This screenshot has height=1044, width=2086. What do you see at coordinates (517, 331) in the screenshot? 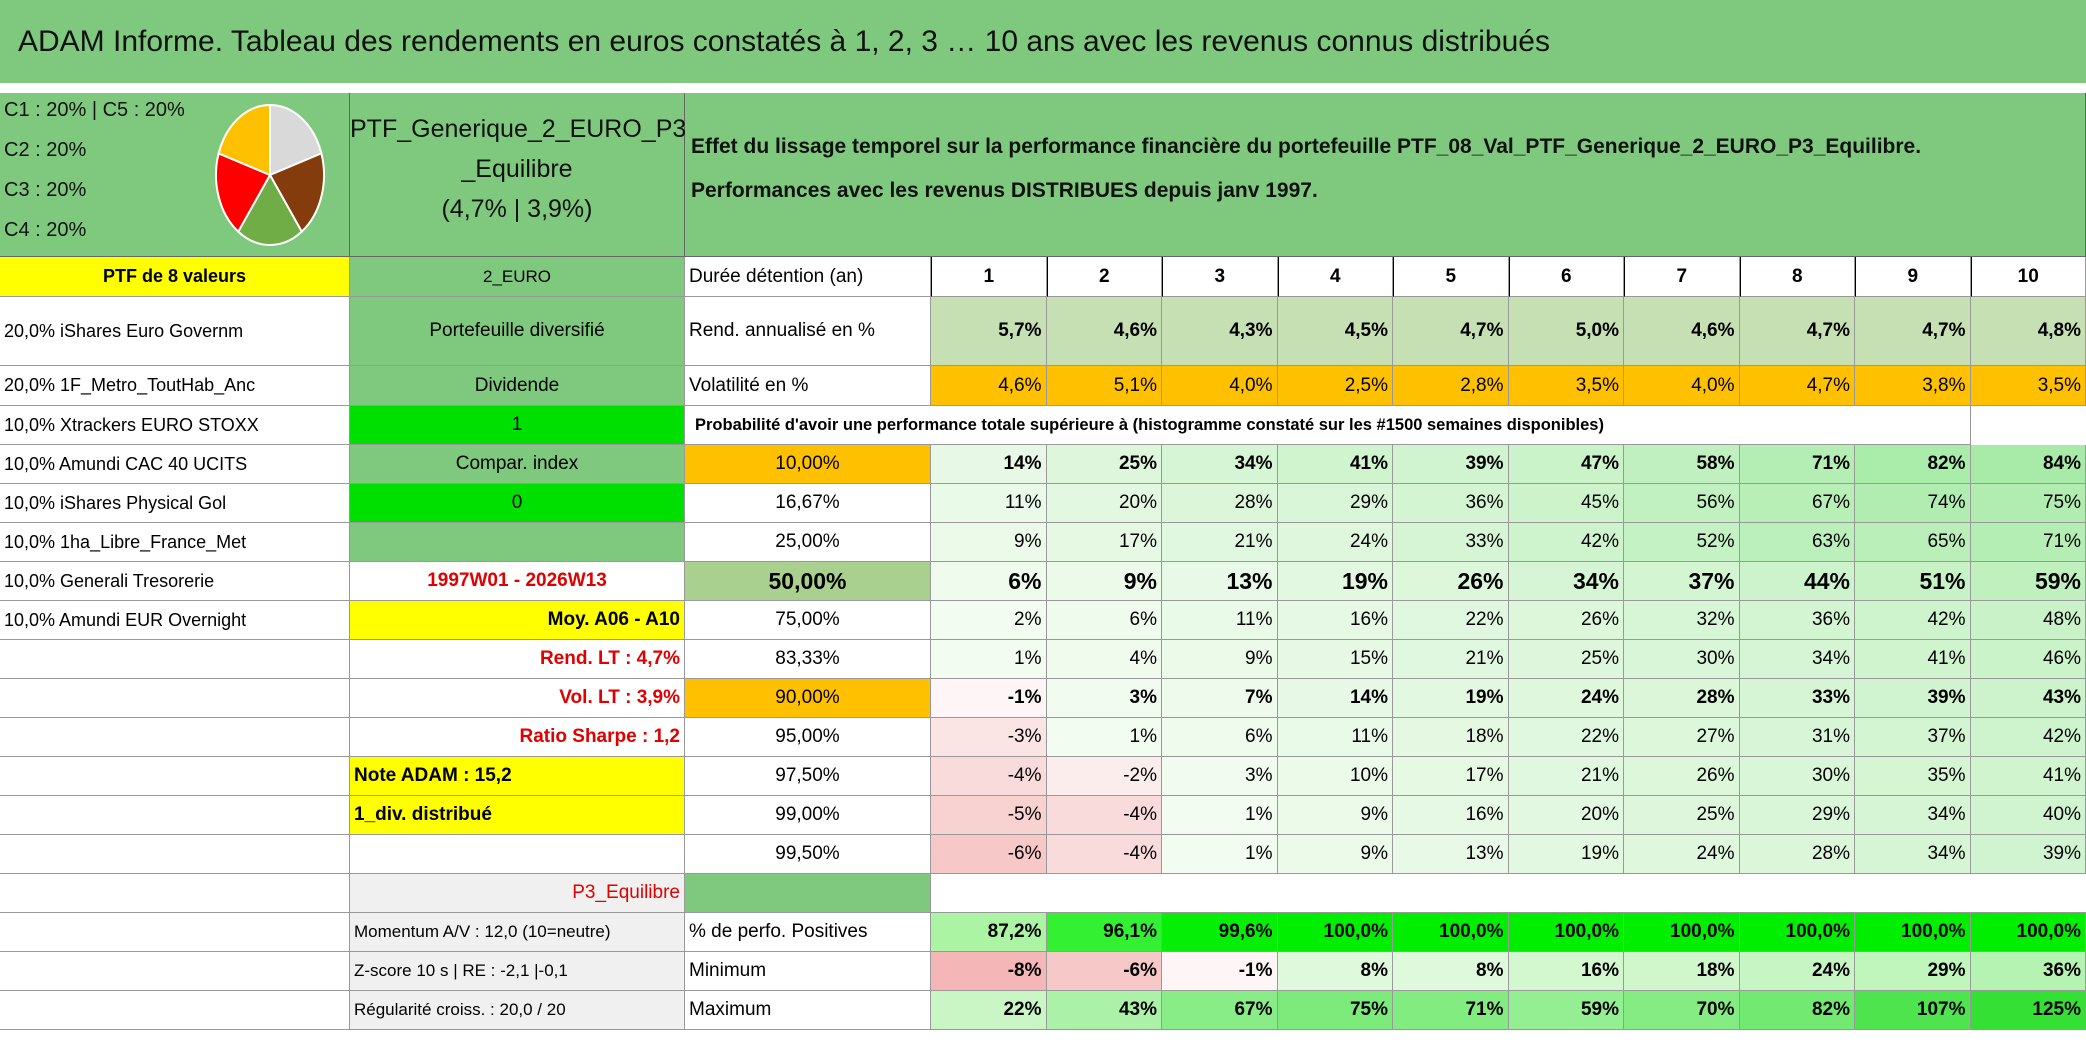
I see `cell: Portefeuille diversifié` at bounding box center [517, 331].